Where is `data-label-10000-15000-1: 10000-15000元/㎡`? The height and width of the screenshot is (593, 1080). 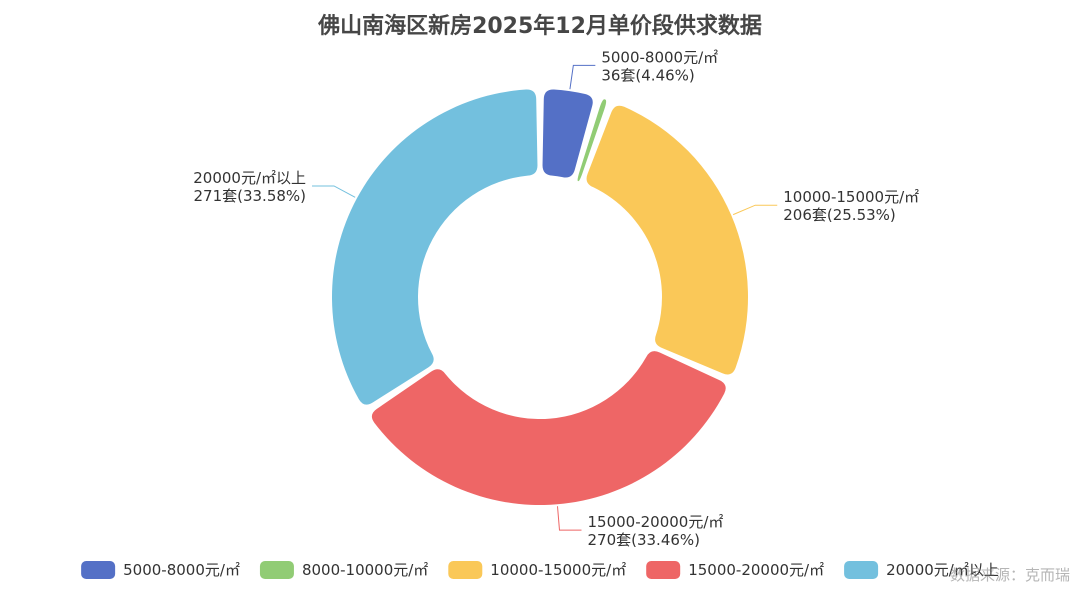 data-label-10000-15000-1: 10000-15000元/㎡ is located at coordinates (851, 197).